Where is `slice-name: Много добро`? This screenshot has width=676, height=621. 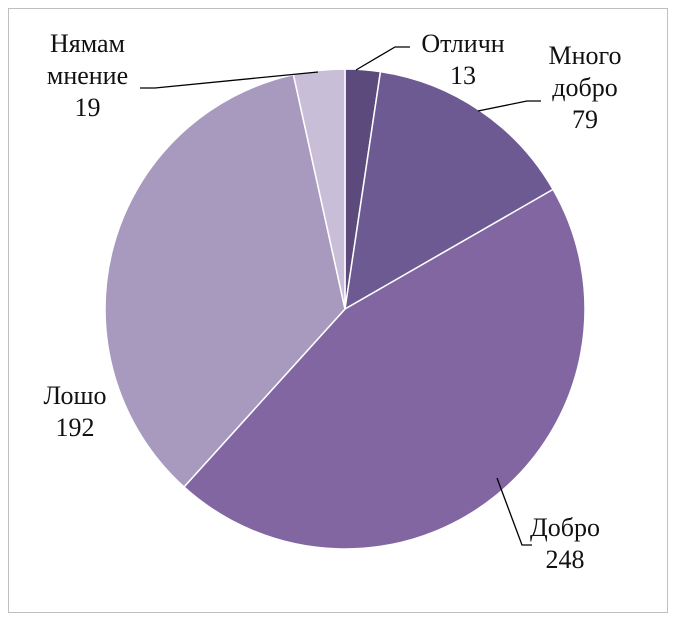
slice-name: Много добро is located at coordinates (585, 71).